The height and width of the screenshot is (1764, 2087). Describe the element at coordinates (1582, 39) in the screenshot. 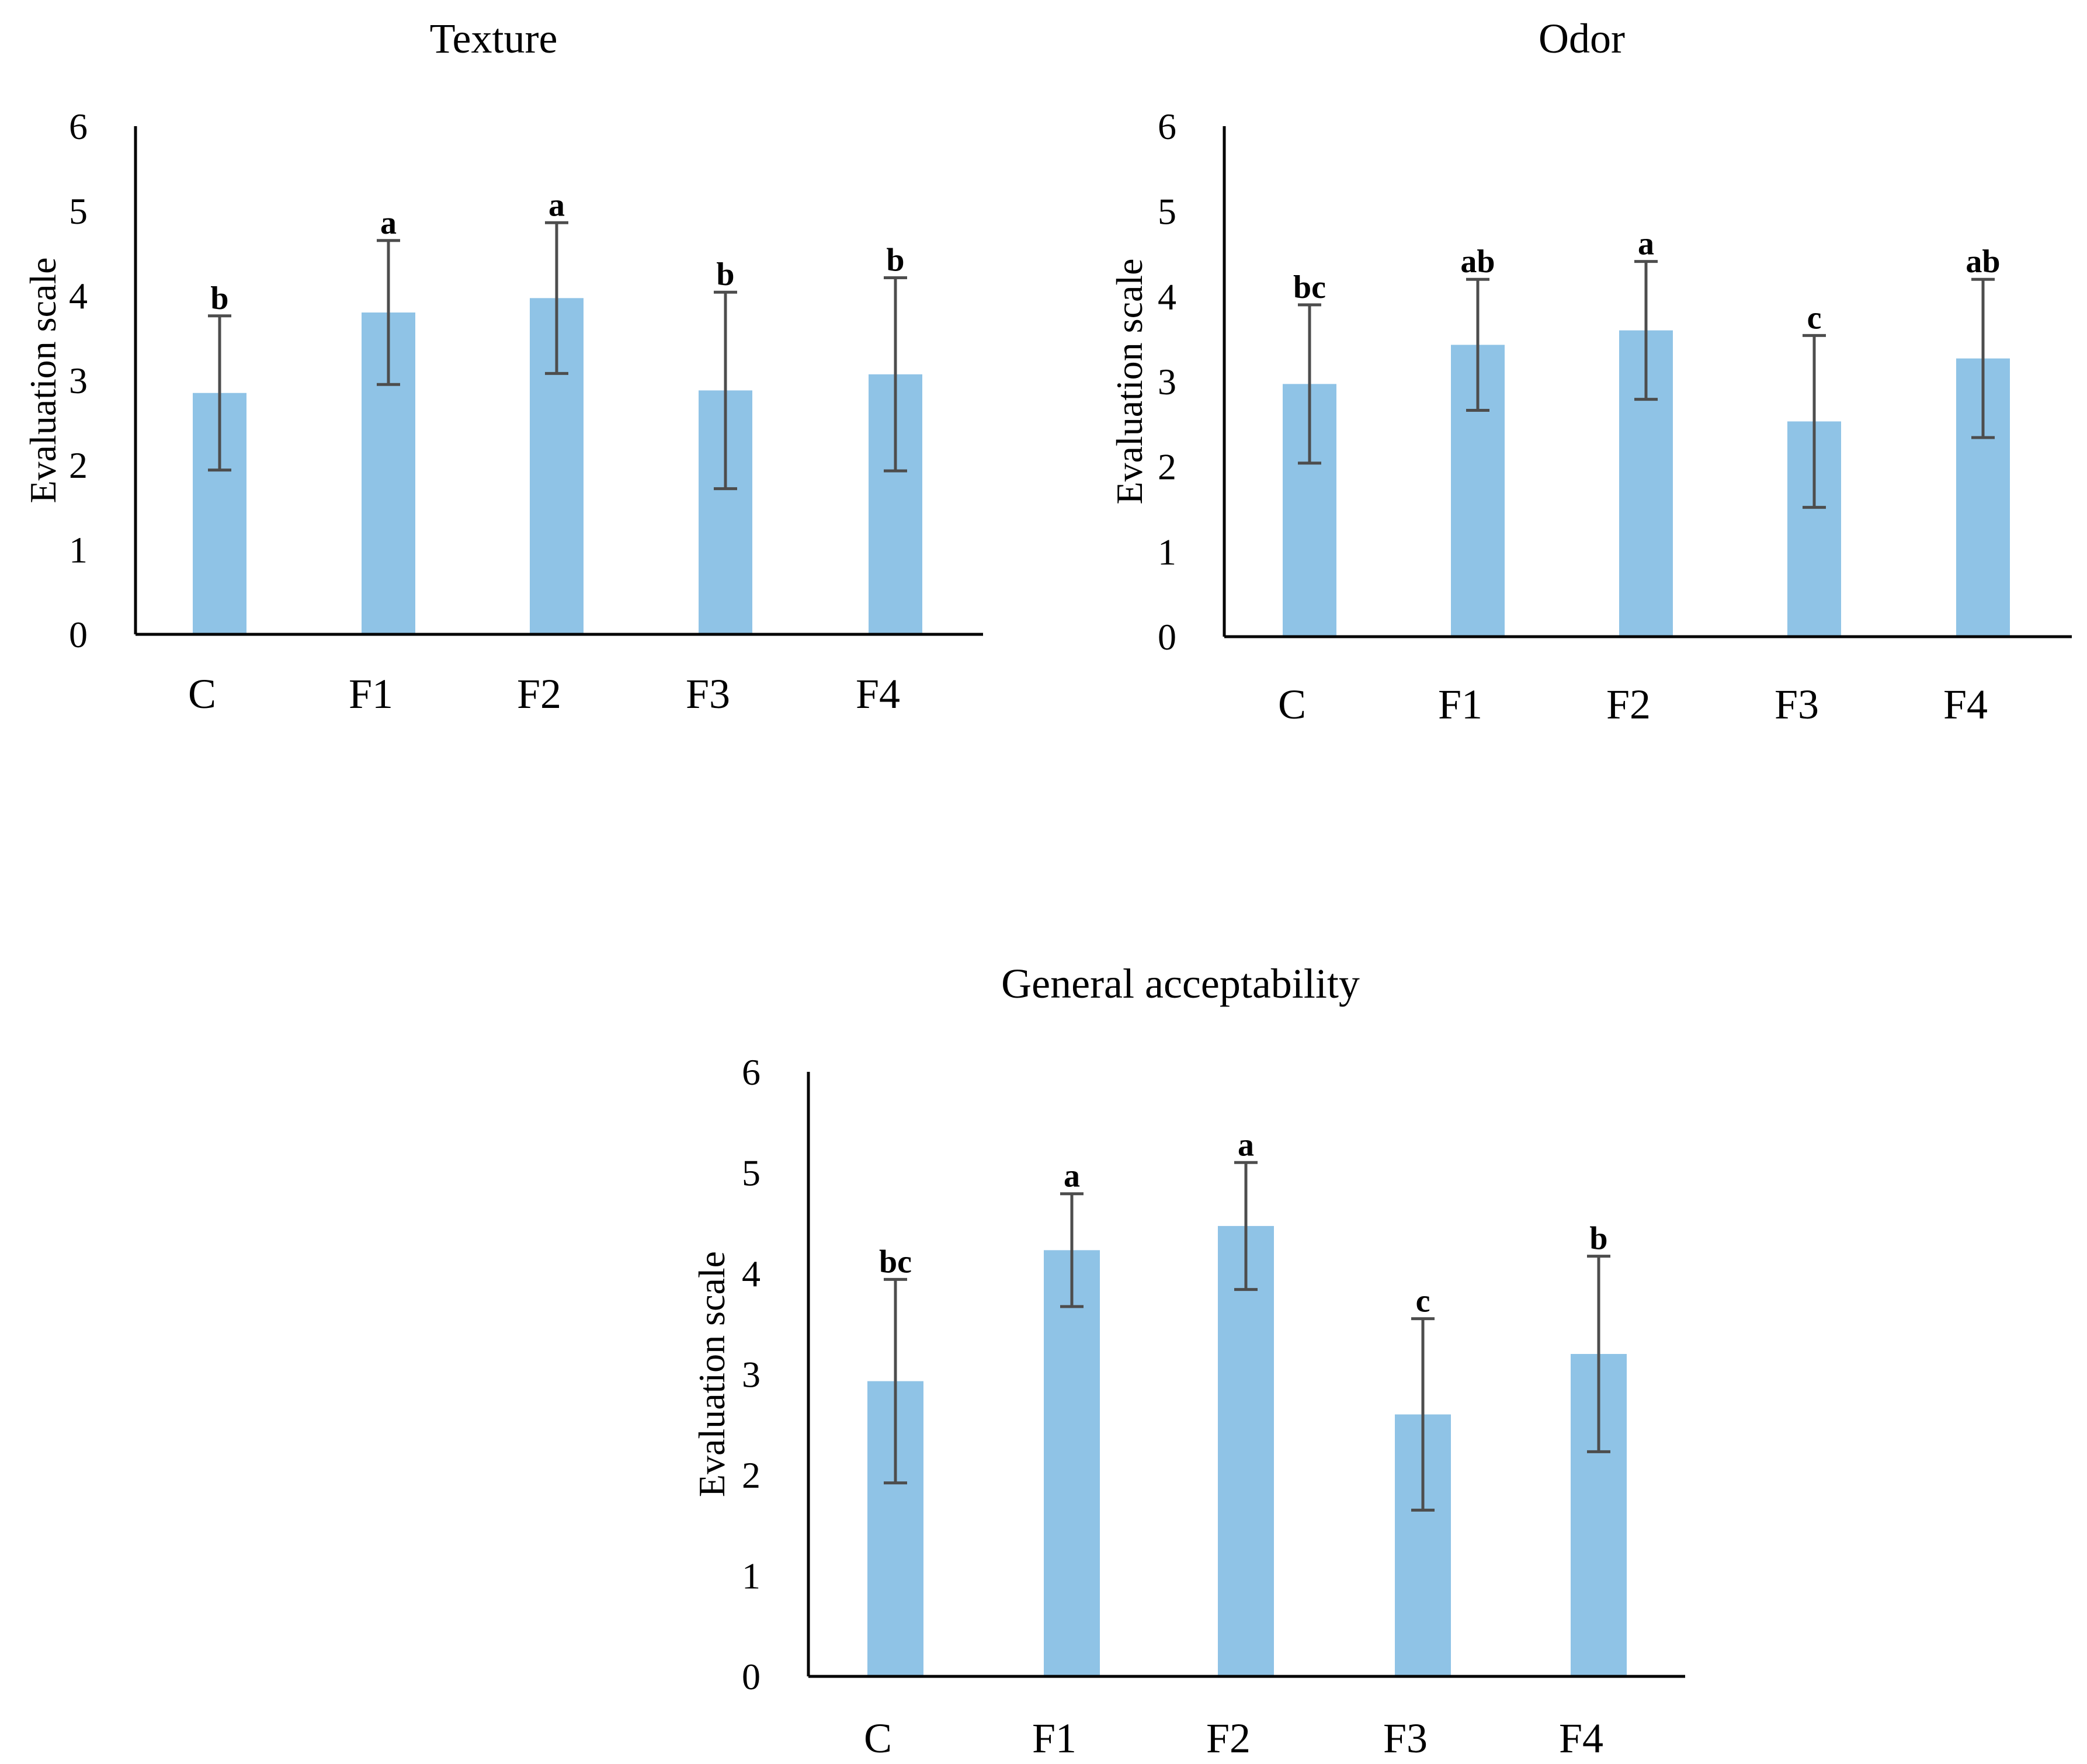

I see `chart-title: Odor` at that location.